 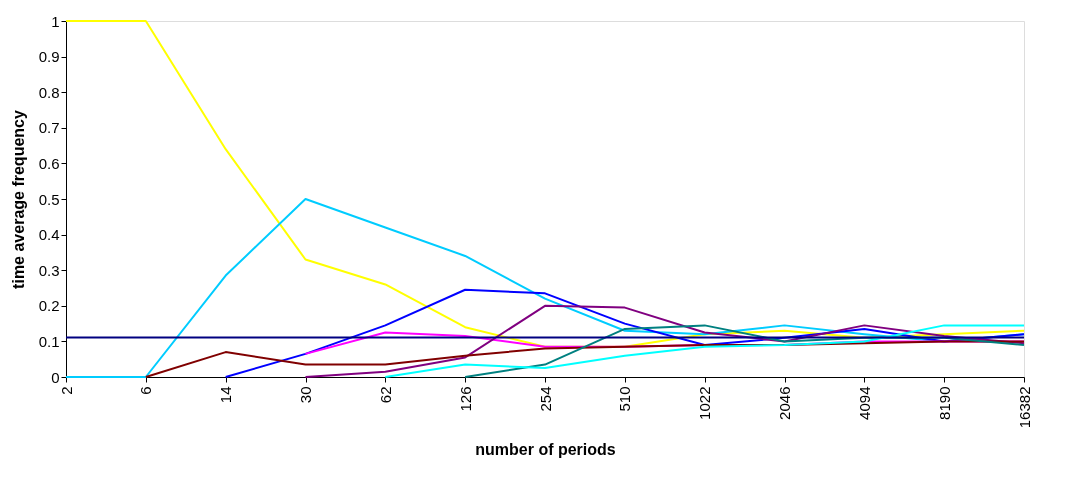 What do you see at coordinates (55, 377) in the screenshot?
I see `y-tick-label: 0` at bounding box center [55, 377].